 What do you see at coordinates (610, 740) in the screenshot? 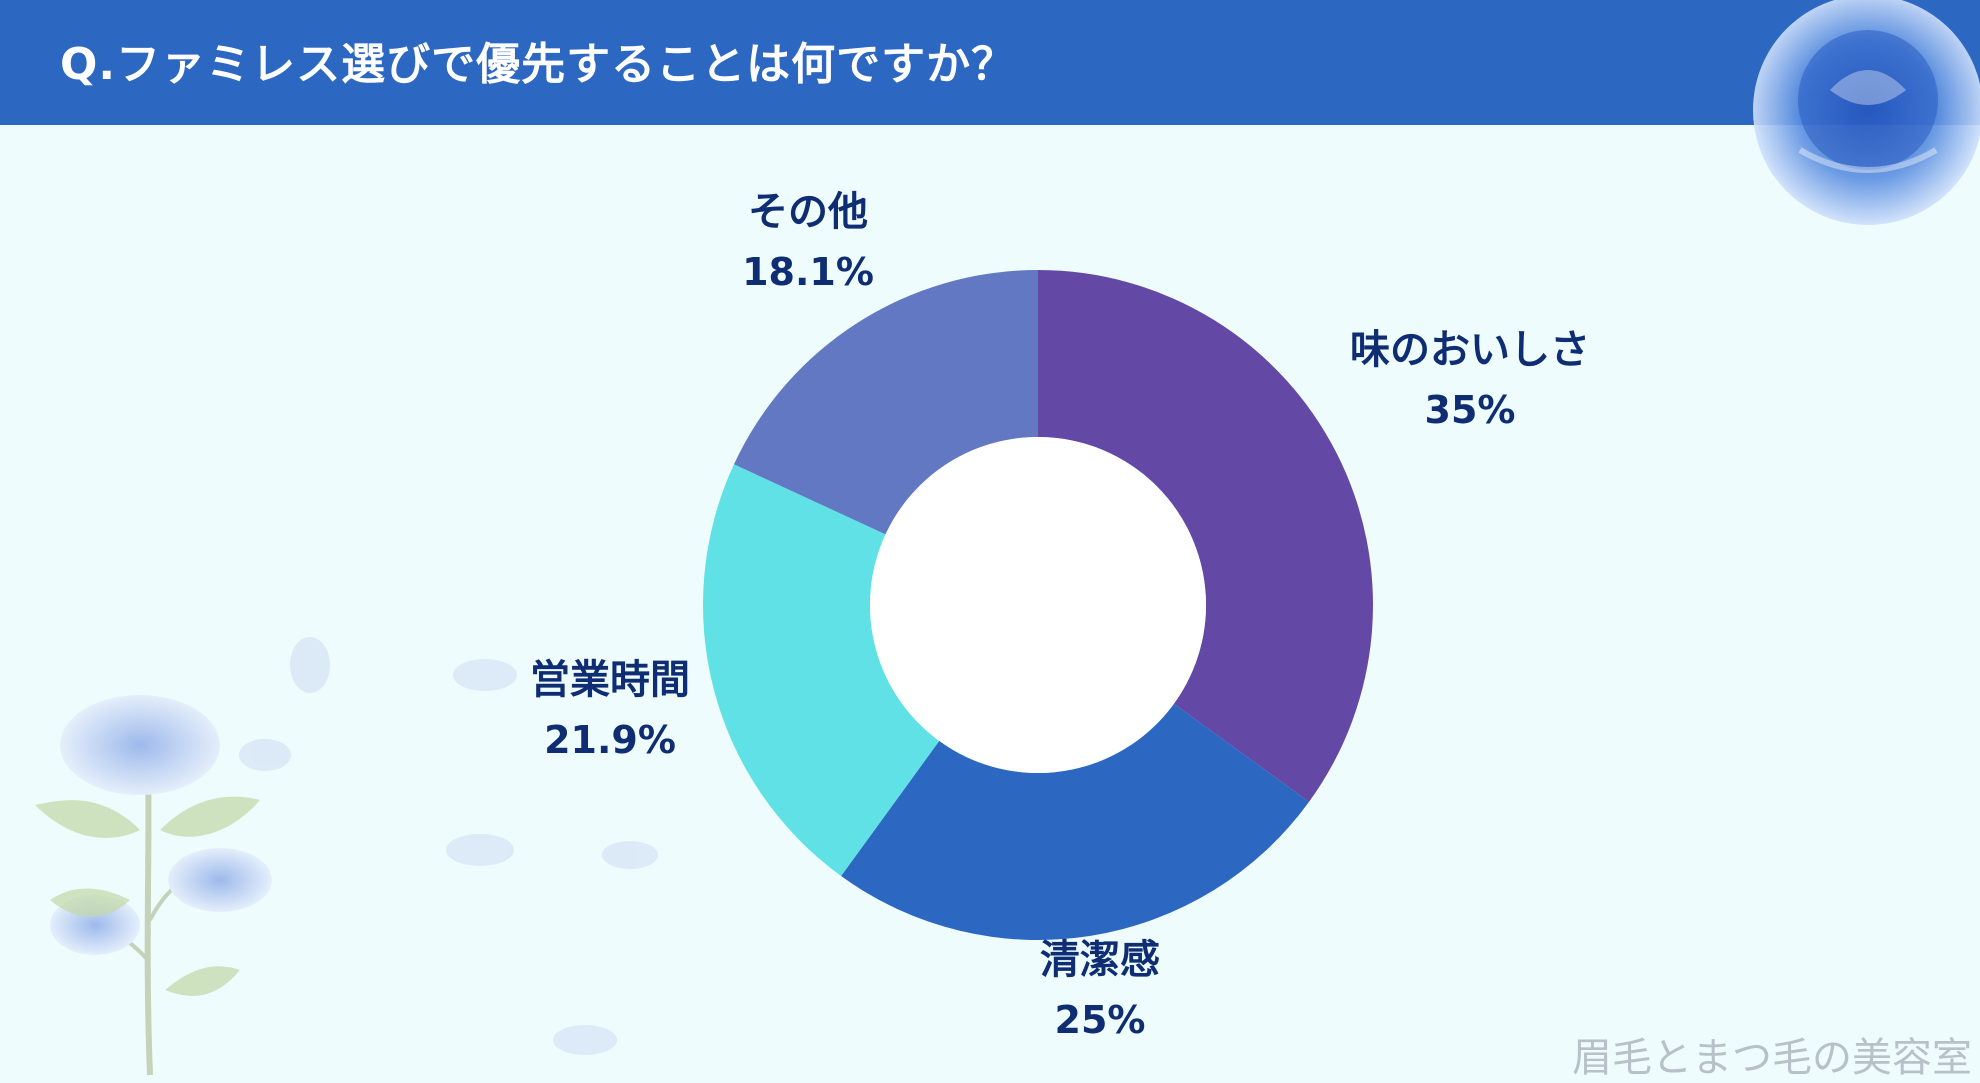
I see `value-label-hours: 21.9%` at bounding box center [610, 740].